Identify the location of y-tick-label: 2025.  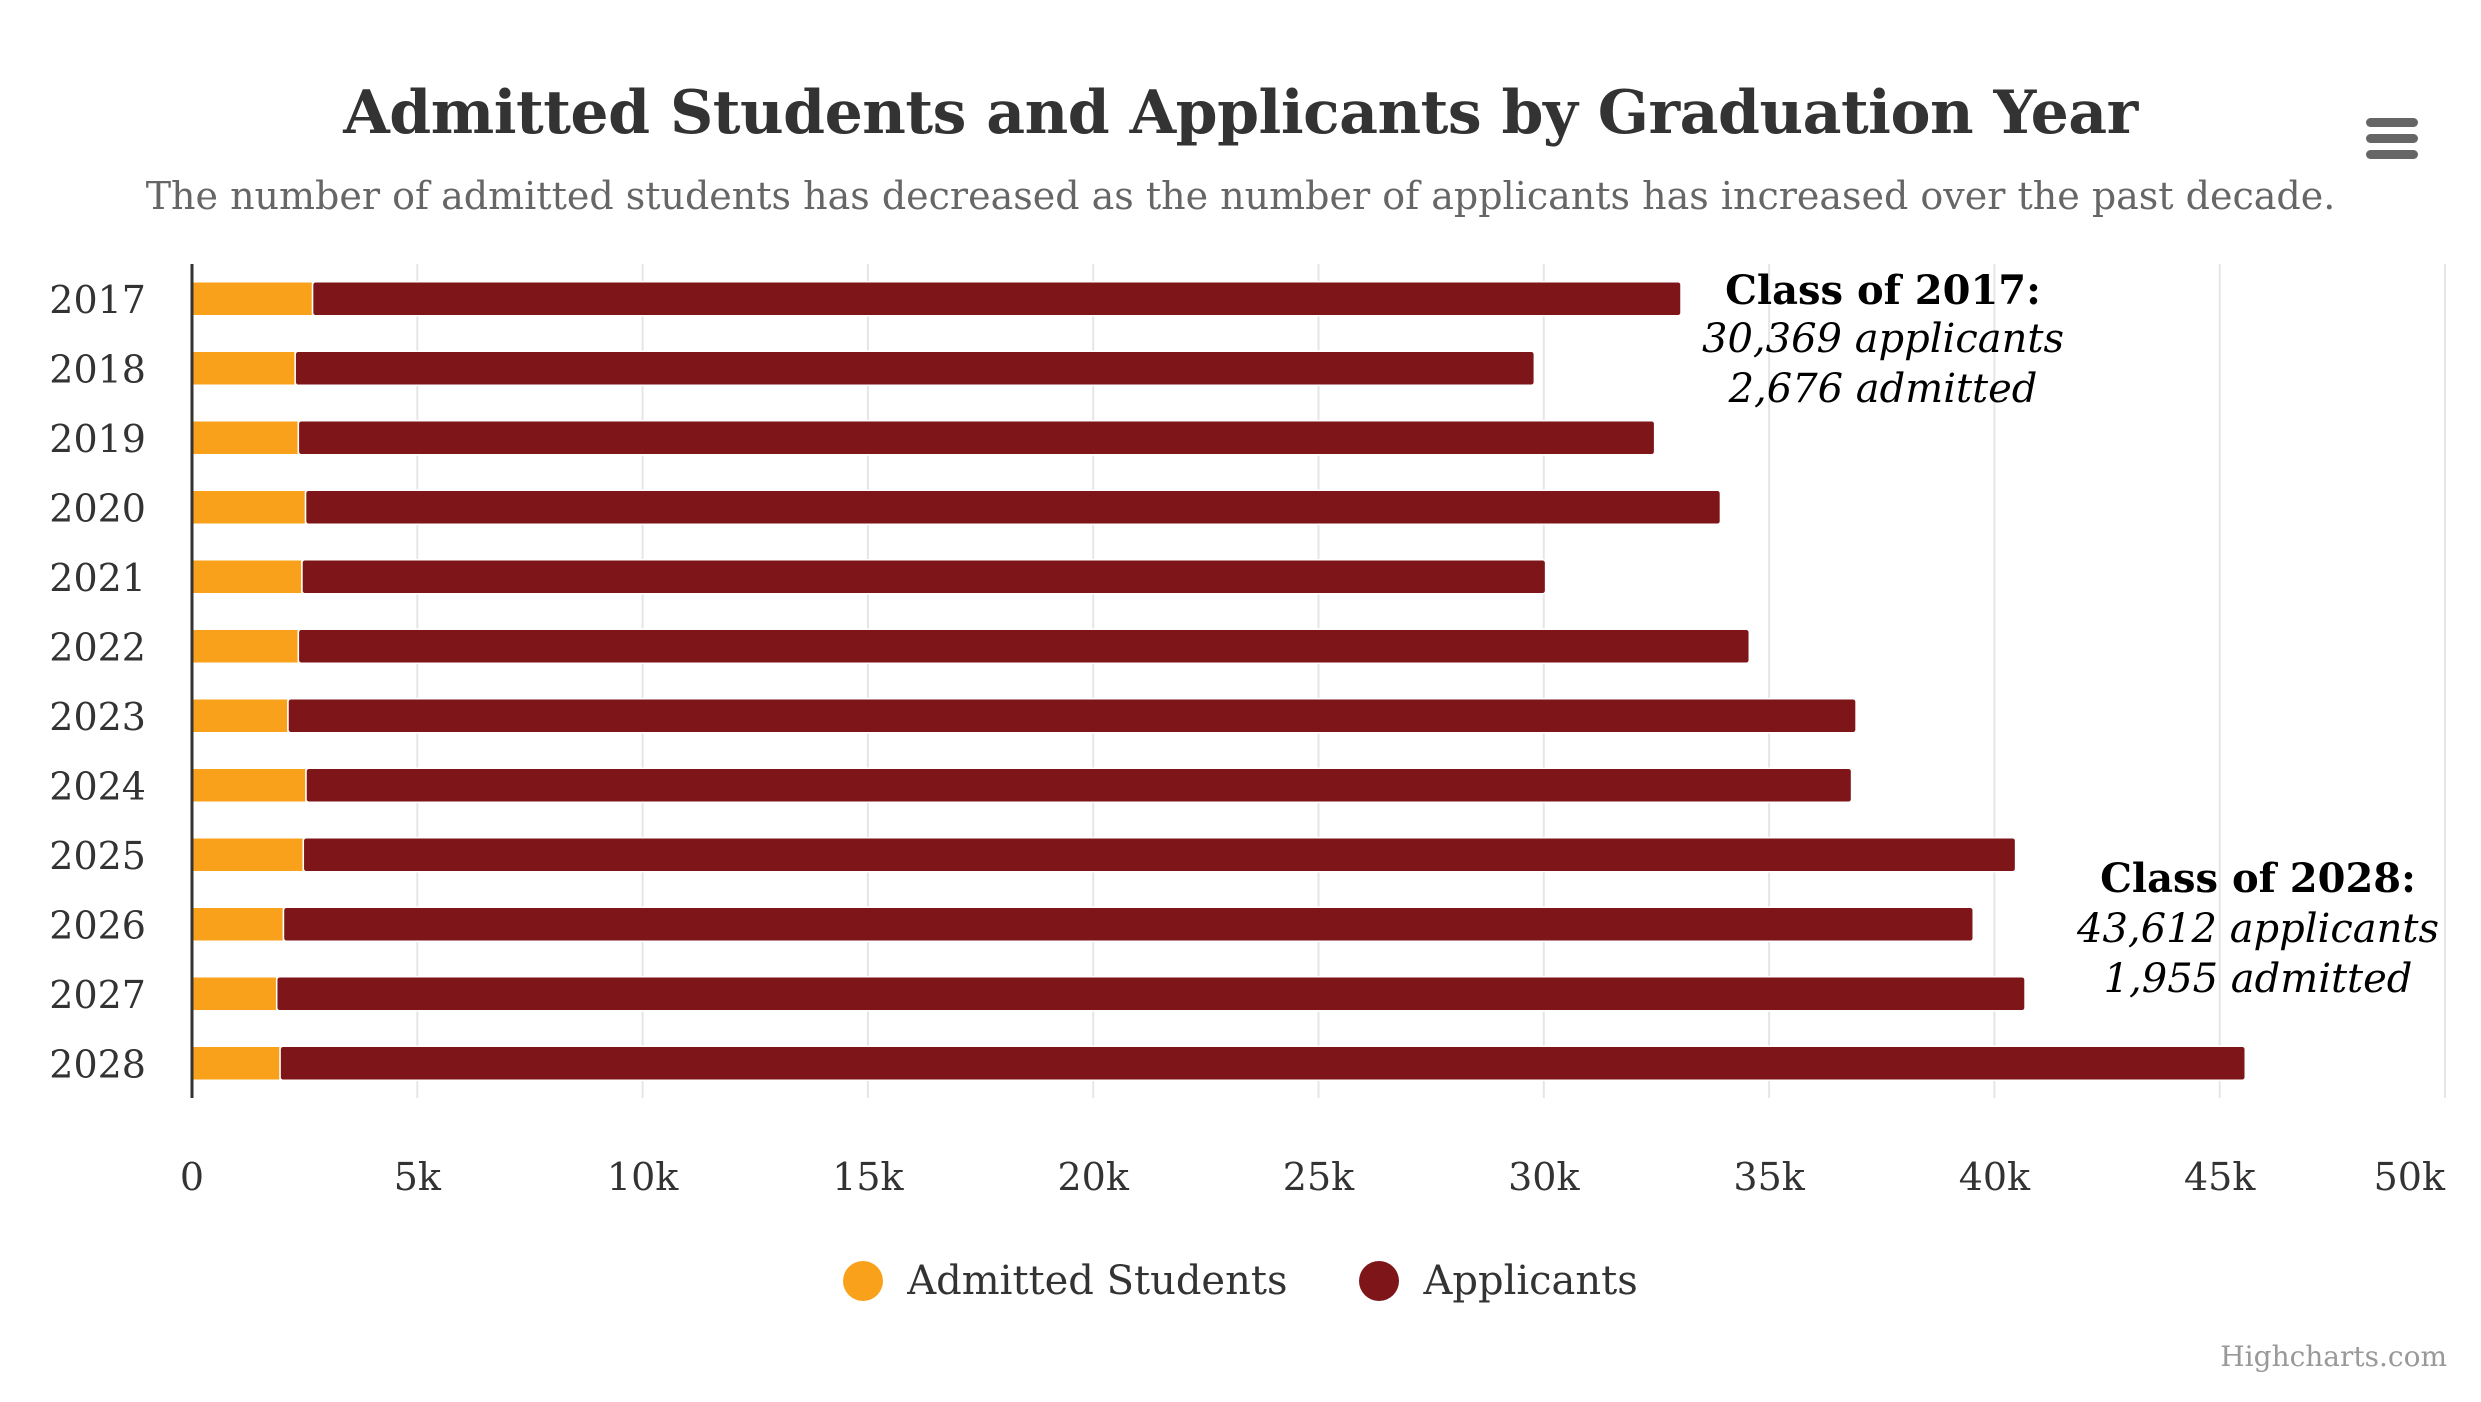
(97, 856).